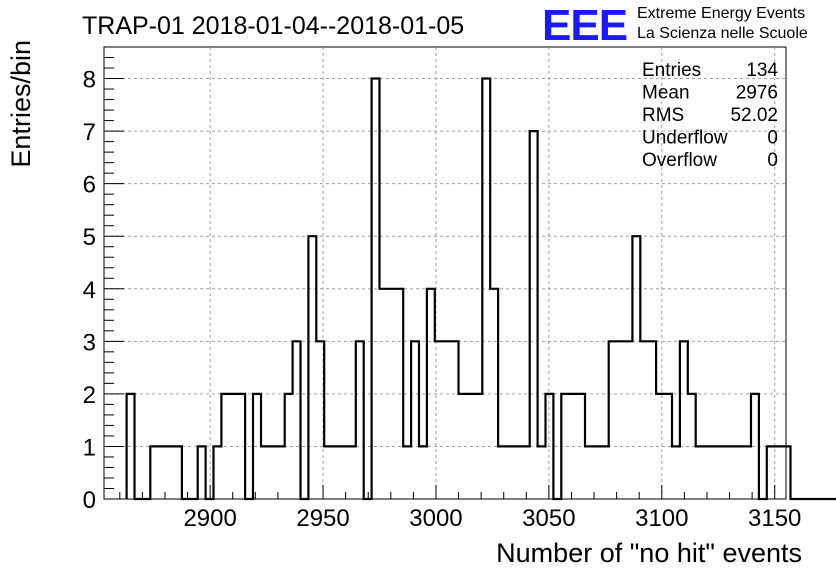 The width and height of the screenshot is (836, 572). Describe the element at coordinates (772, 138) in the screenshot. I see `stats-value: 0` at that location.